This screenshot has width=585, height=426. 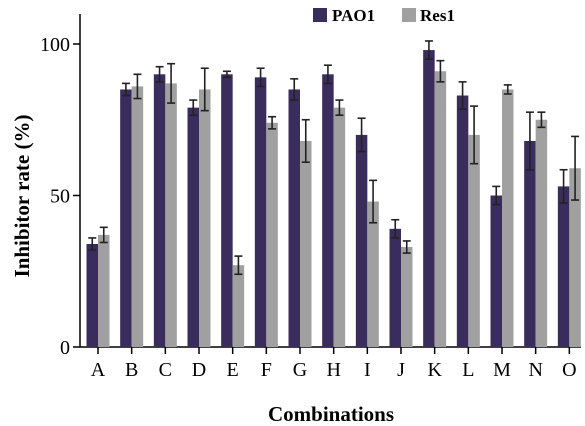 What do you see at coordinates (266, 370) in the screenshot?
I see `x-tick-label-f: F` at bounding box center [266, 370].